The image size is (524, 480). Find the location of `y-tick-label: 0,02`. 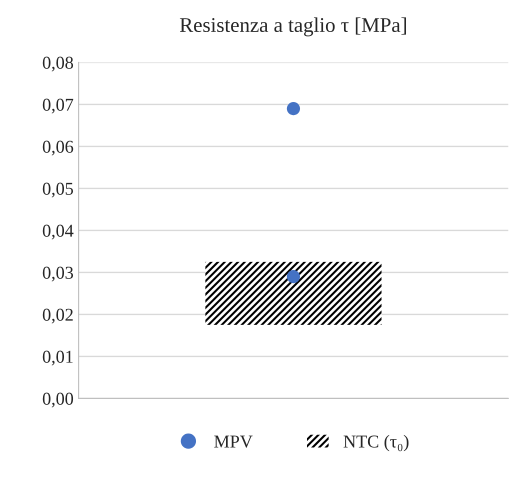

y-tick-label: 0,02 is located at coordinates (57, 316).